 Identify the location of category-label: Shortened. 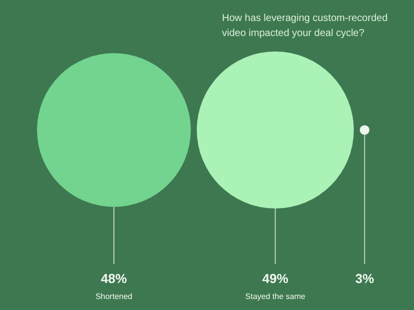
(113, 296).